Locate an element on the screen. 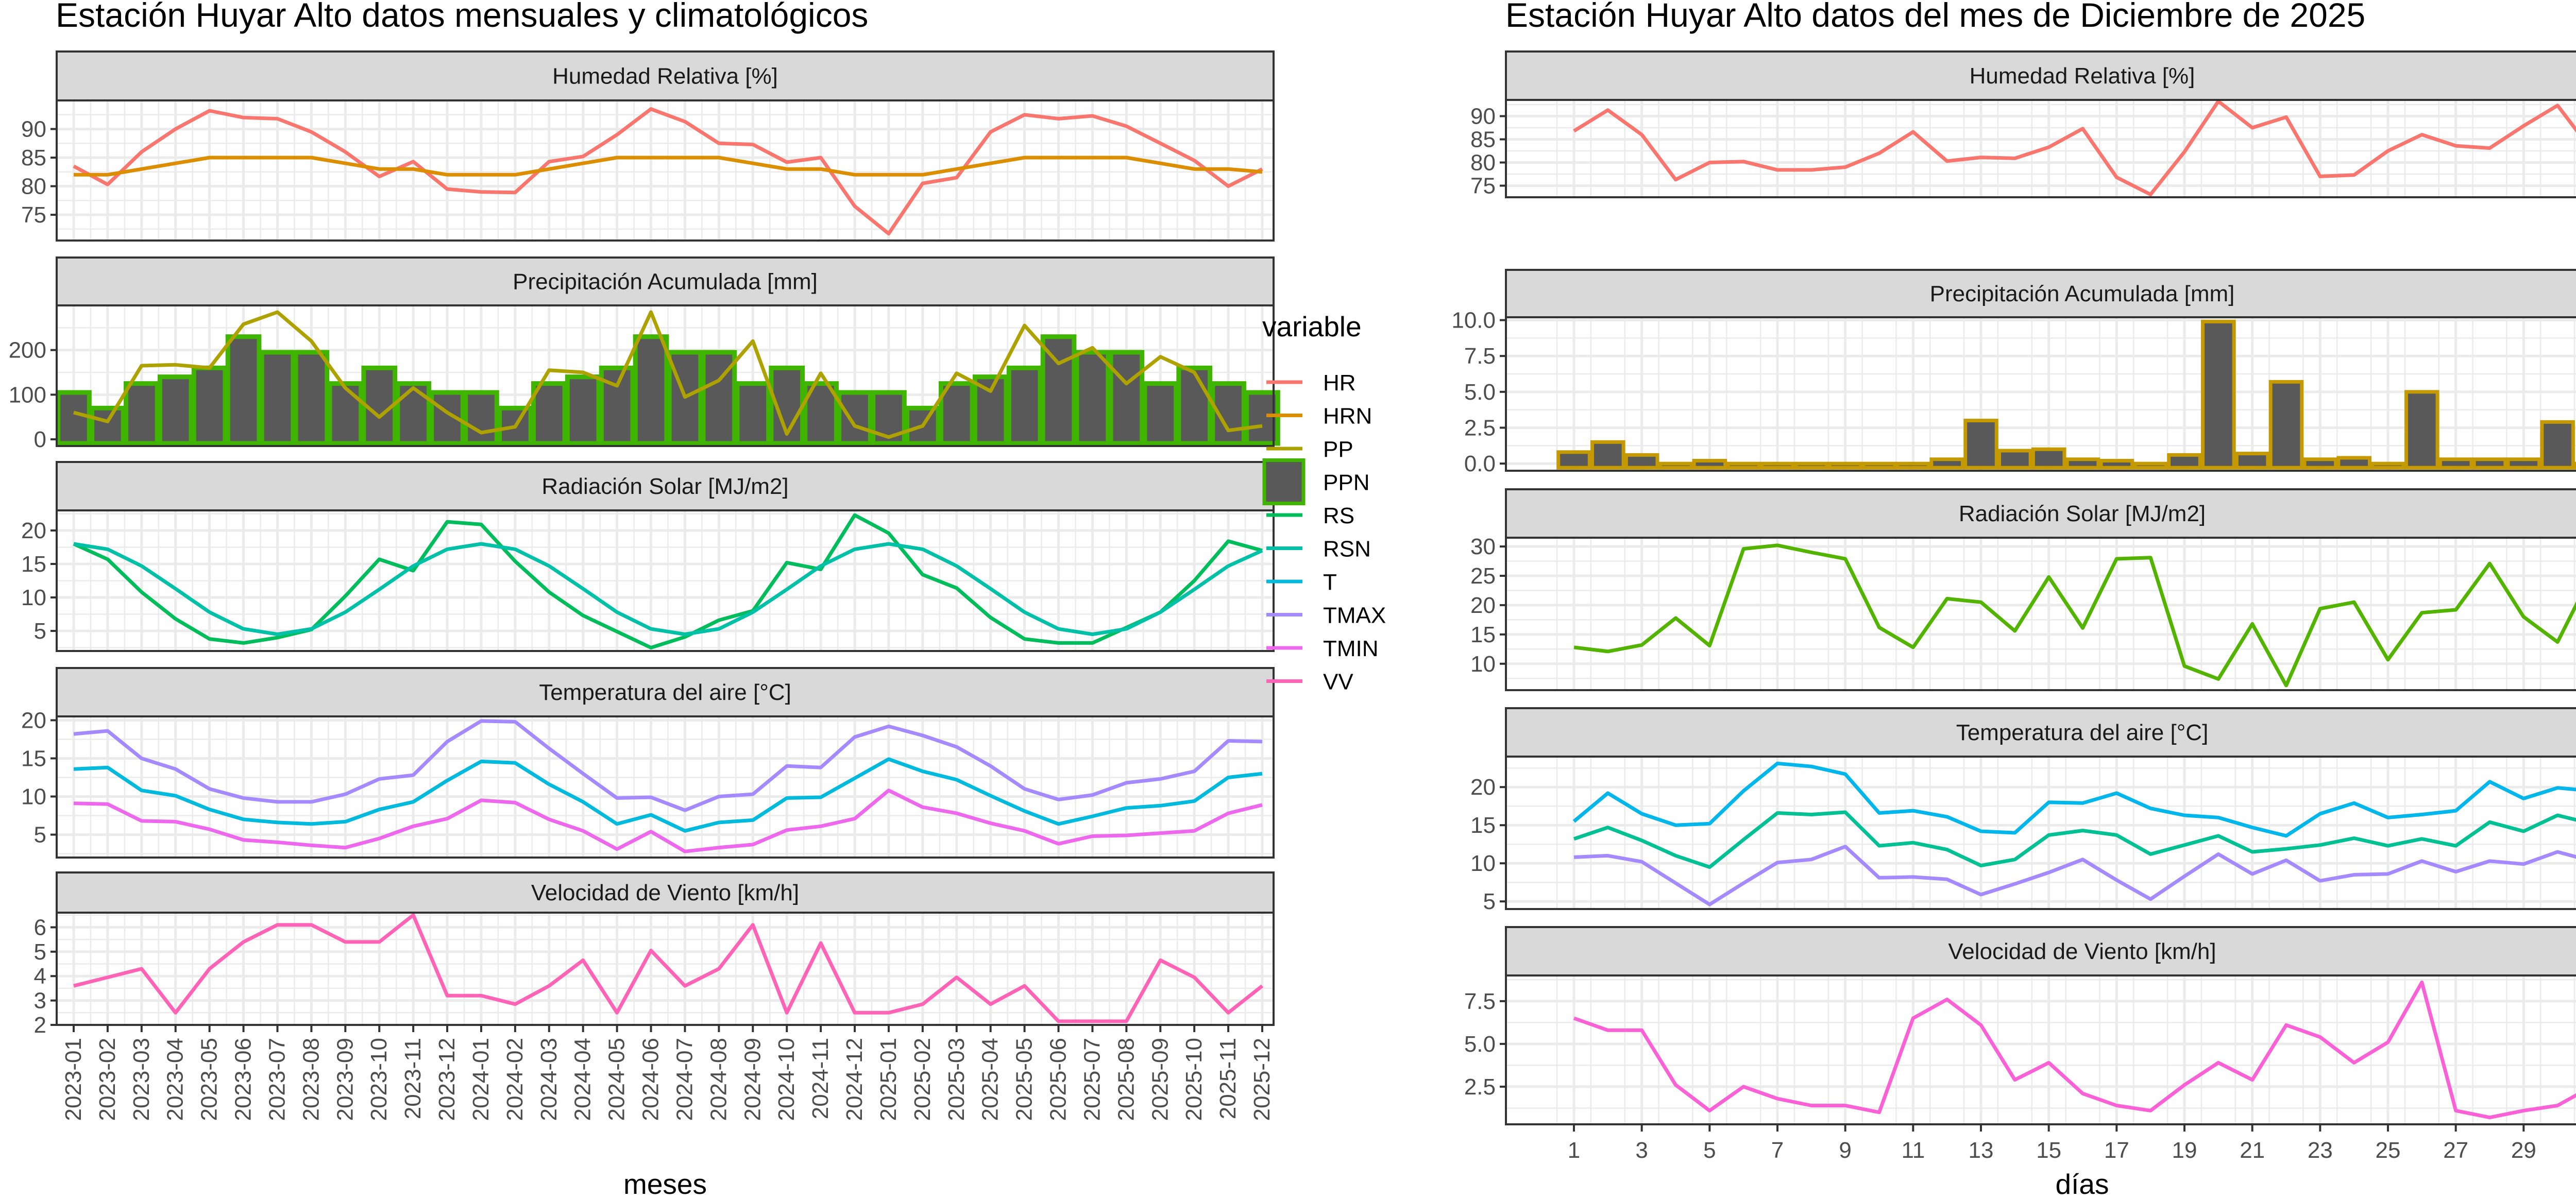  x-tick-label: 2024-01 is located at coordinates (481, 1079).